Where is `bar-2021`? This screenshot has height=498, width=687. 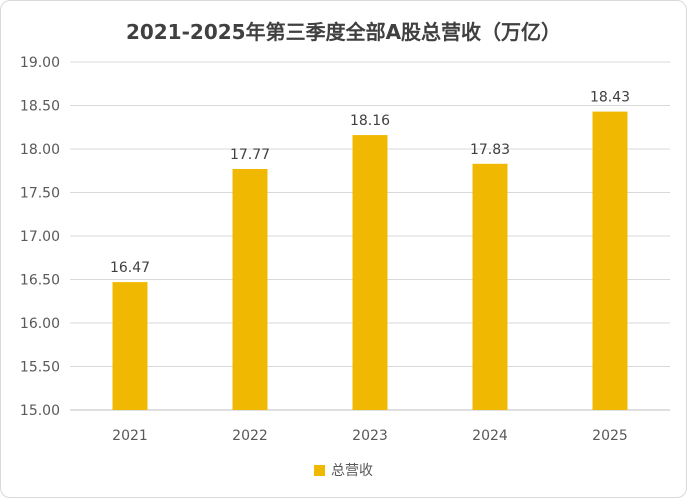
bar-2021 is located at coordinates (130, 346).